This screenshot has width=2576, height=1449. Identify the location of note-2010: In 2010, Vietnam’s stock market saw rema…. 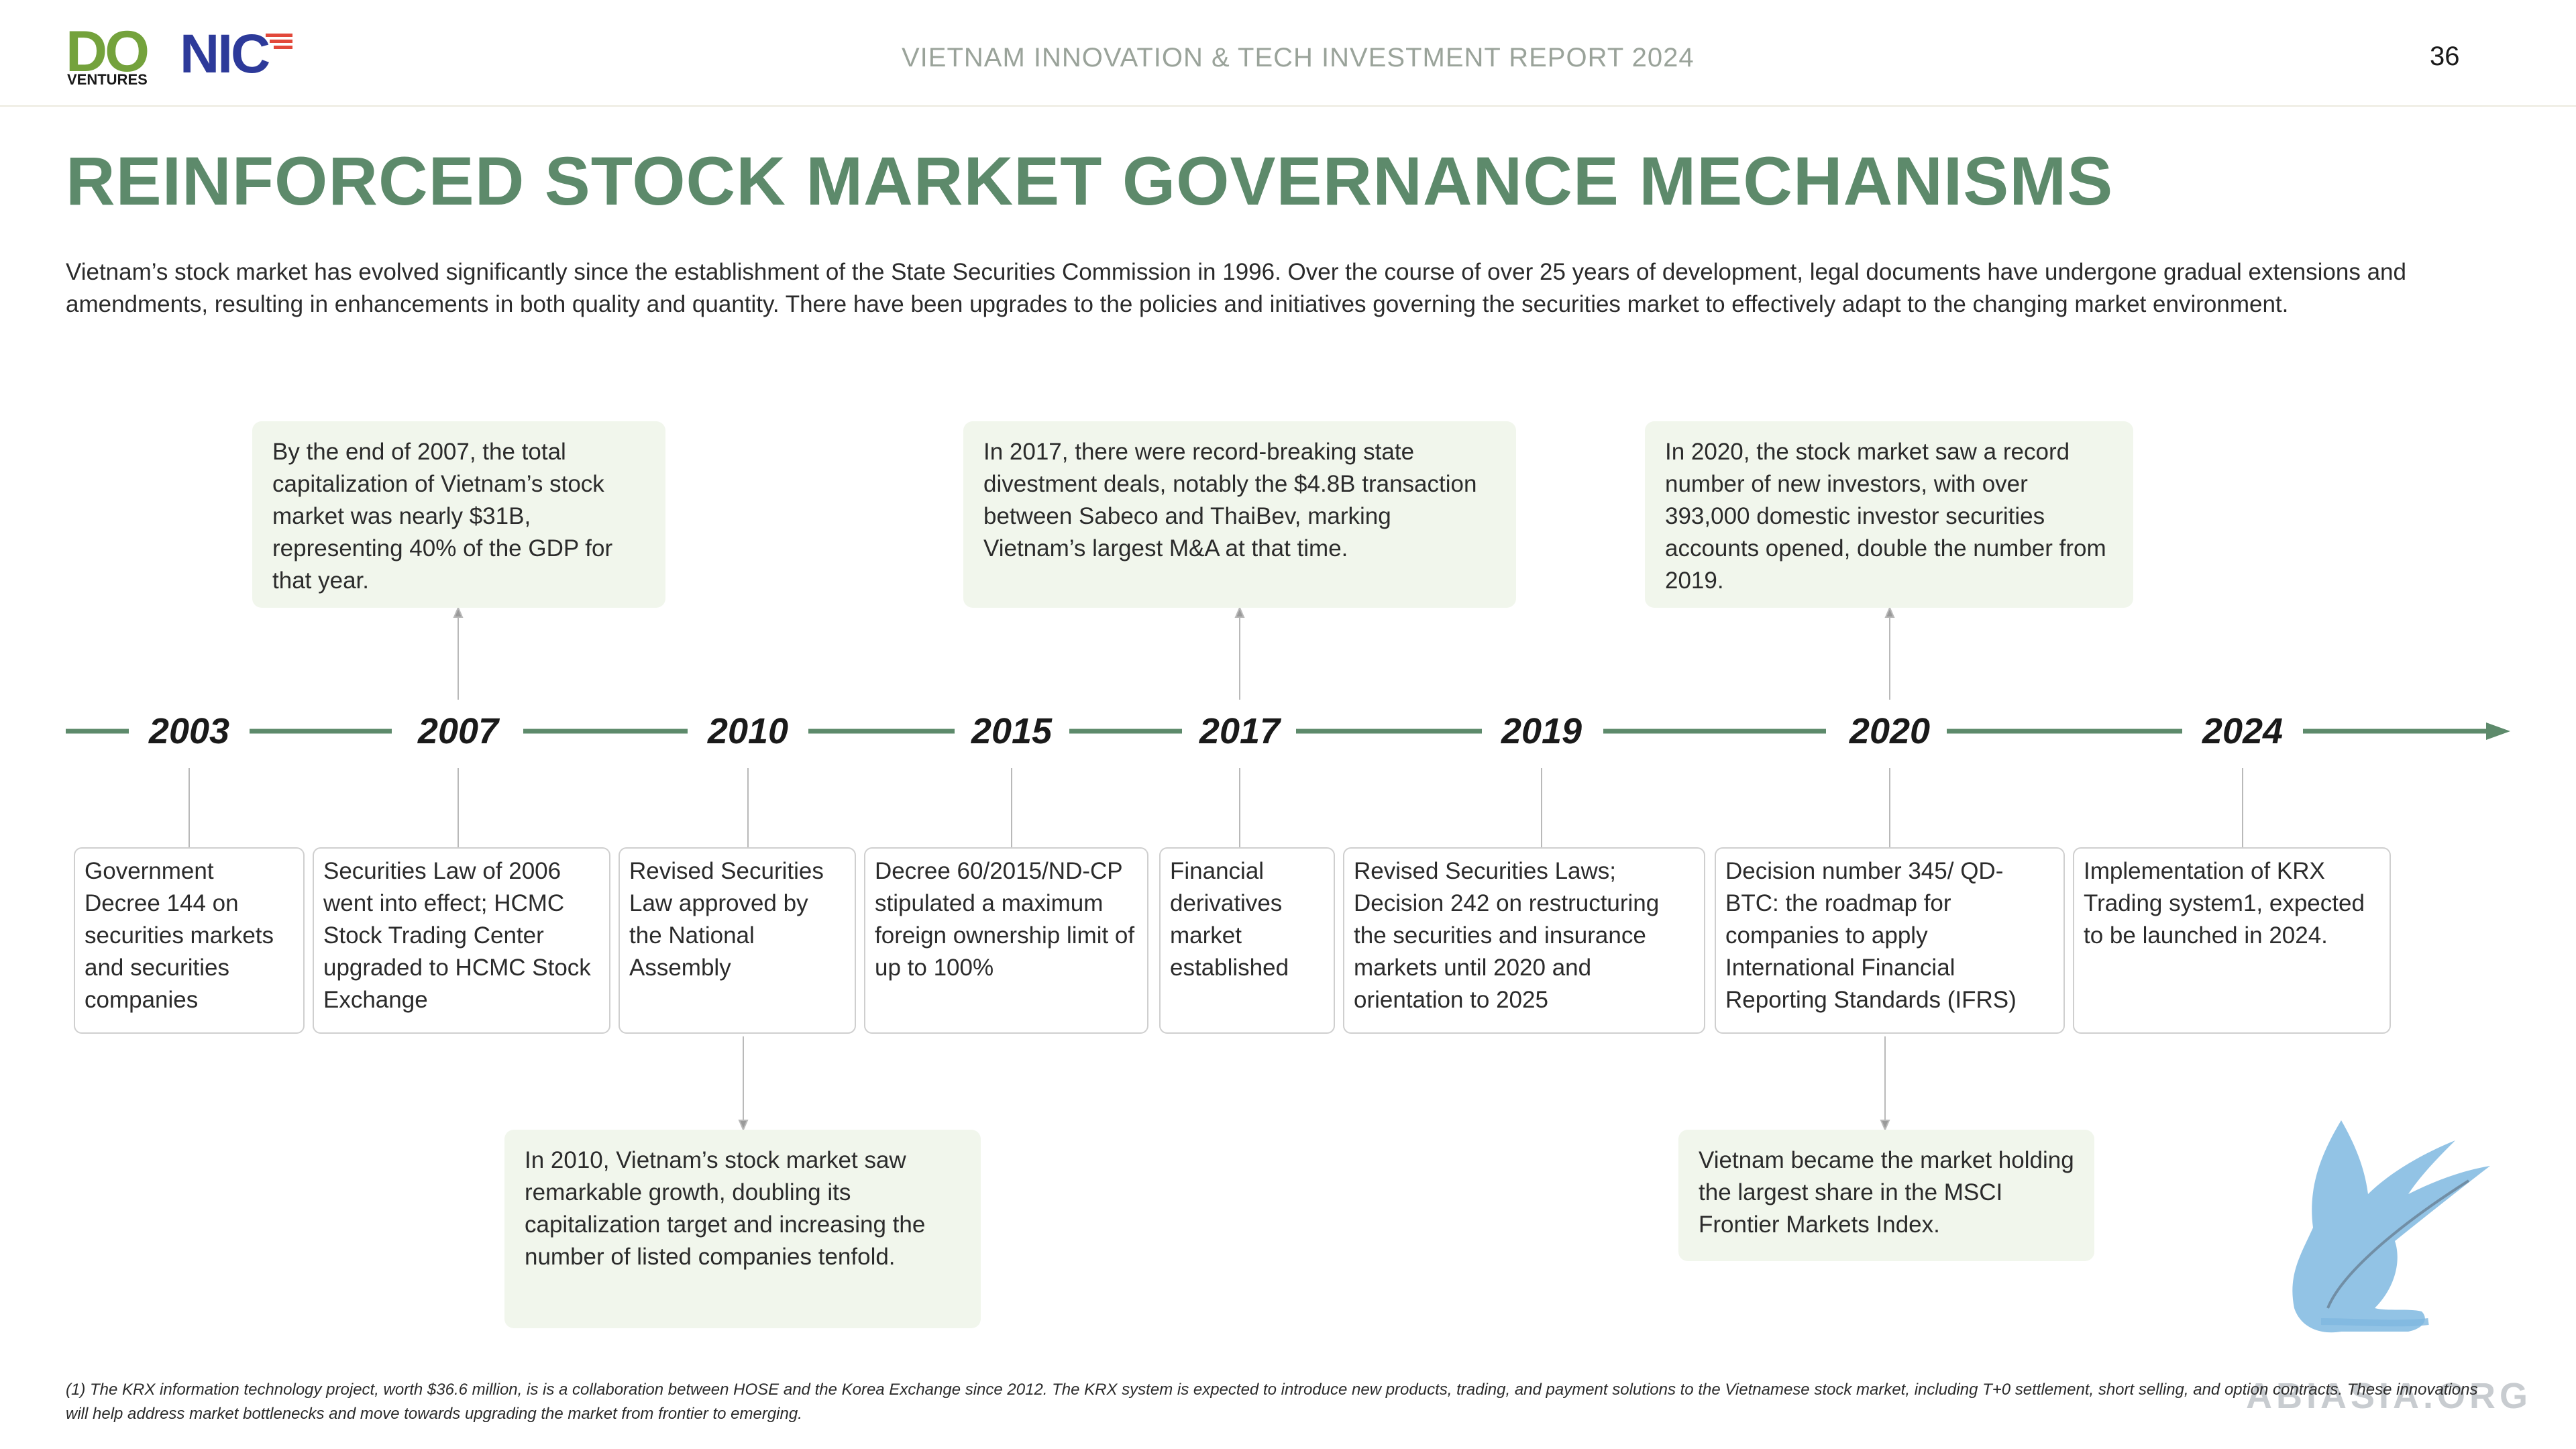
(742, 1229).